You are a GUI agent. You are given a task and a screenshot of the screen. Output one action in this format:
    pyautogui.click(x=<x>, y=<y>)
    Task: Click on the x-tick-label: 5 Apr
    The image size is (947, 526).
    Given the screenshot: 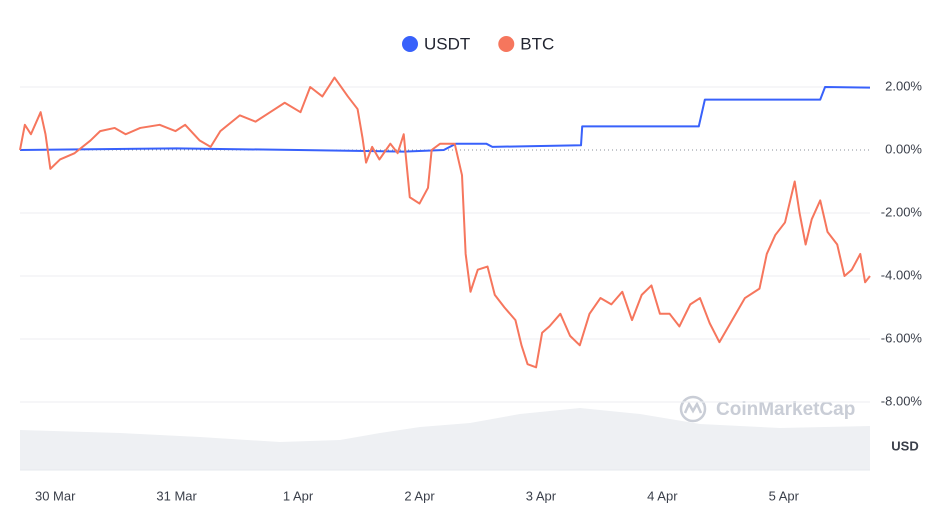 What is the action you would take?
    pyautogui.click(x=784, y=495)
    